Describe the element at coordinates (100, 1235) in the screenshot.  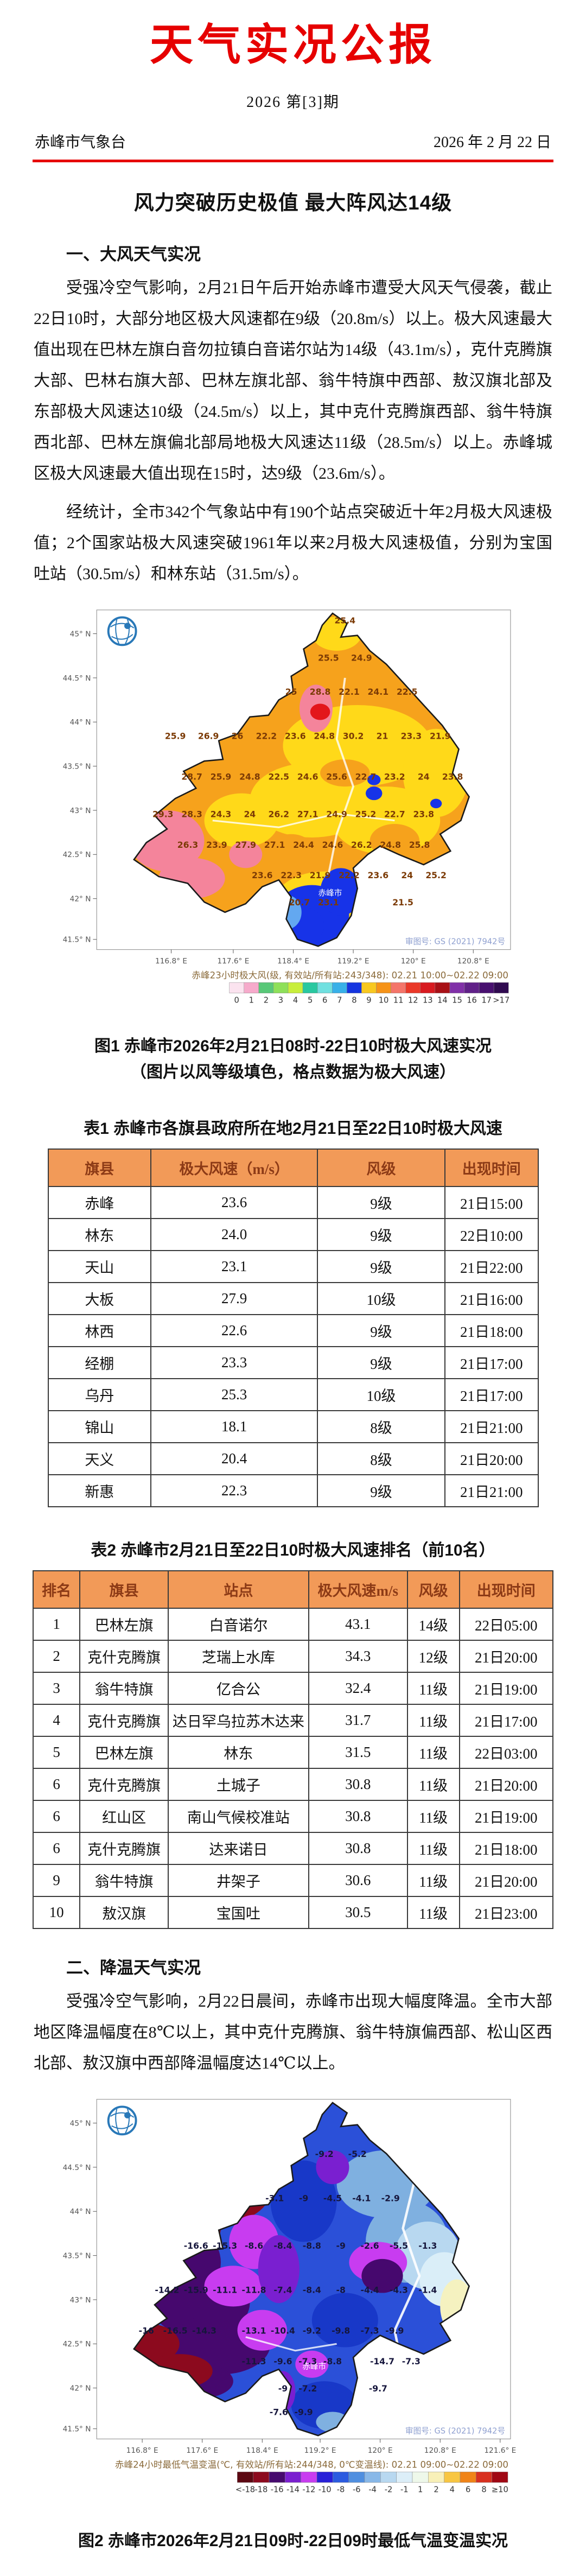
I see `table-cell: 林东` at that location.